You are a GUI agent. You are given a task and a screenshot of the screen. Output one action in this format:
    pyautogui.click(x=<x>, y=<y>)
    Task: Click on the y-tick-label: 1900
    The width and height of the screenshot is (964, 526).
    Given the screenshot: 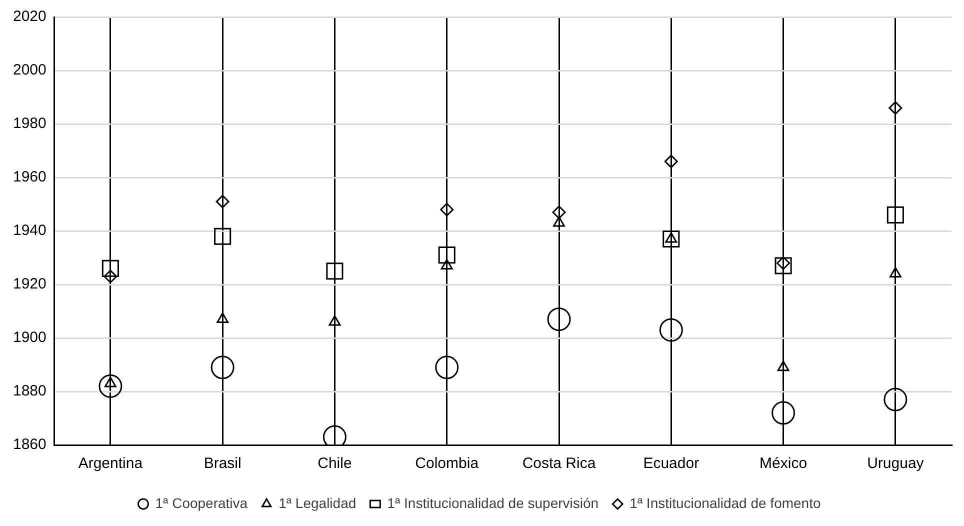 What is the action you would take?
    pyautogui.click(x=29, y=337)
    